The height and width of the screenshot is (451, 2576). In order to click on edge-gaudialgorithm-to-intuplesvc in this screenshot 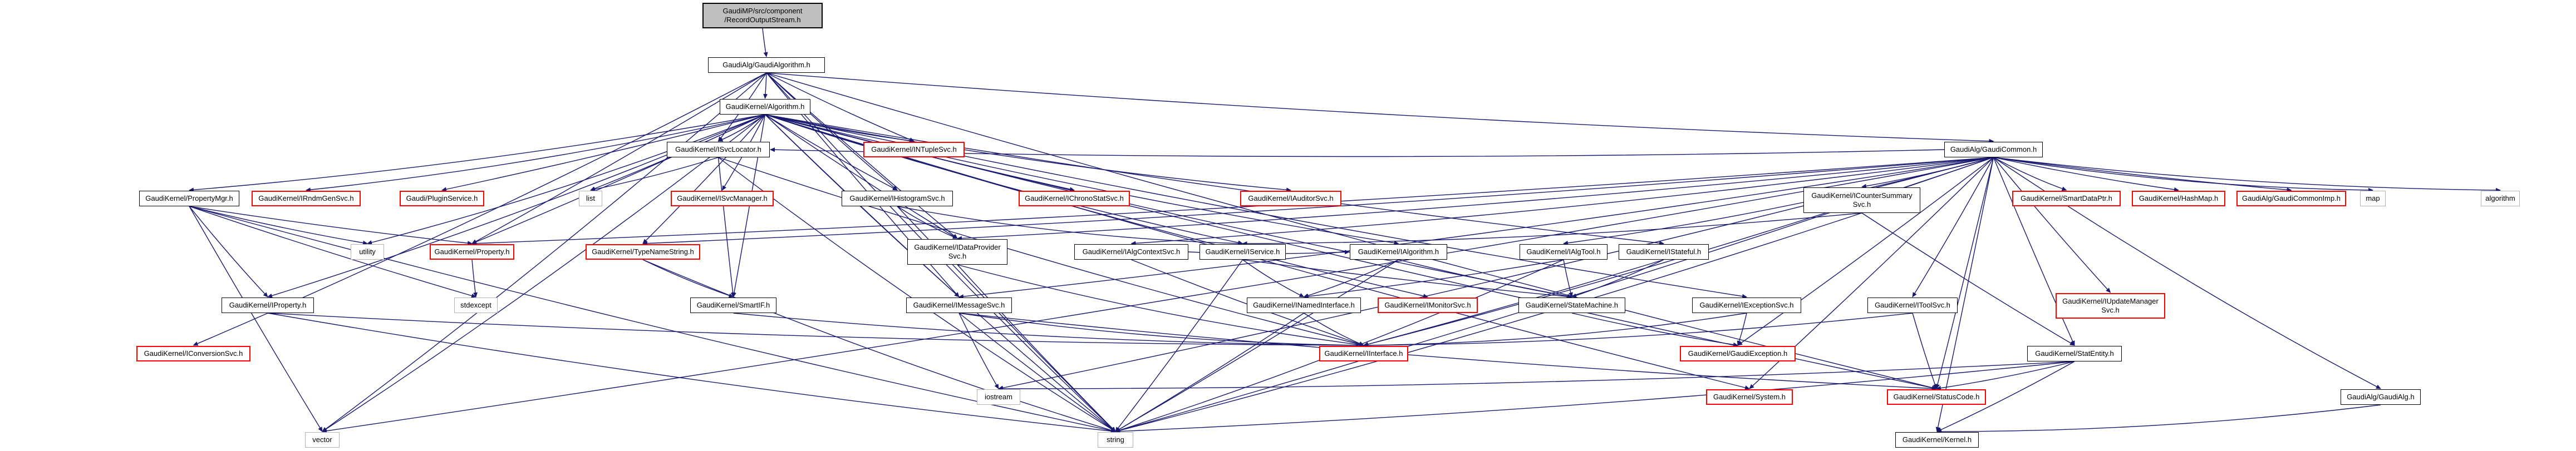, I will do `click(840, 107)`.